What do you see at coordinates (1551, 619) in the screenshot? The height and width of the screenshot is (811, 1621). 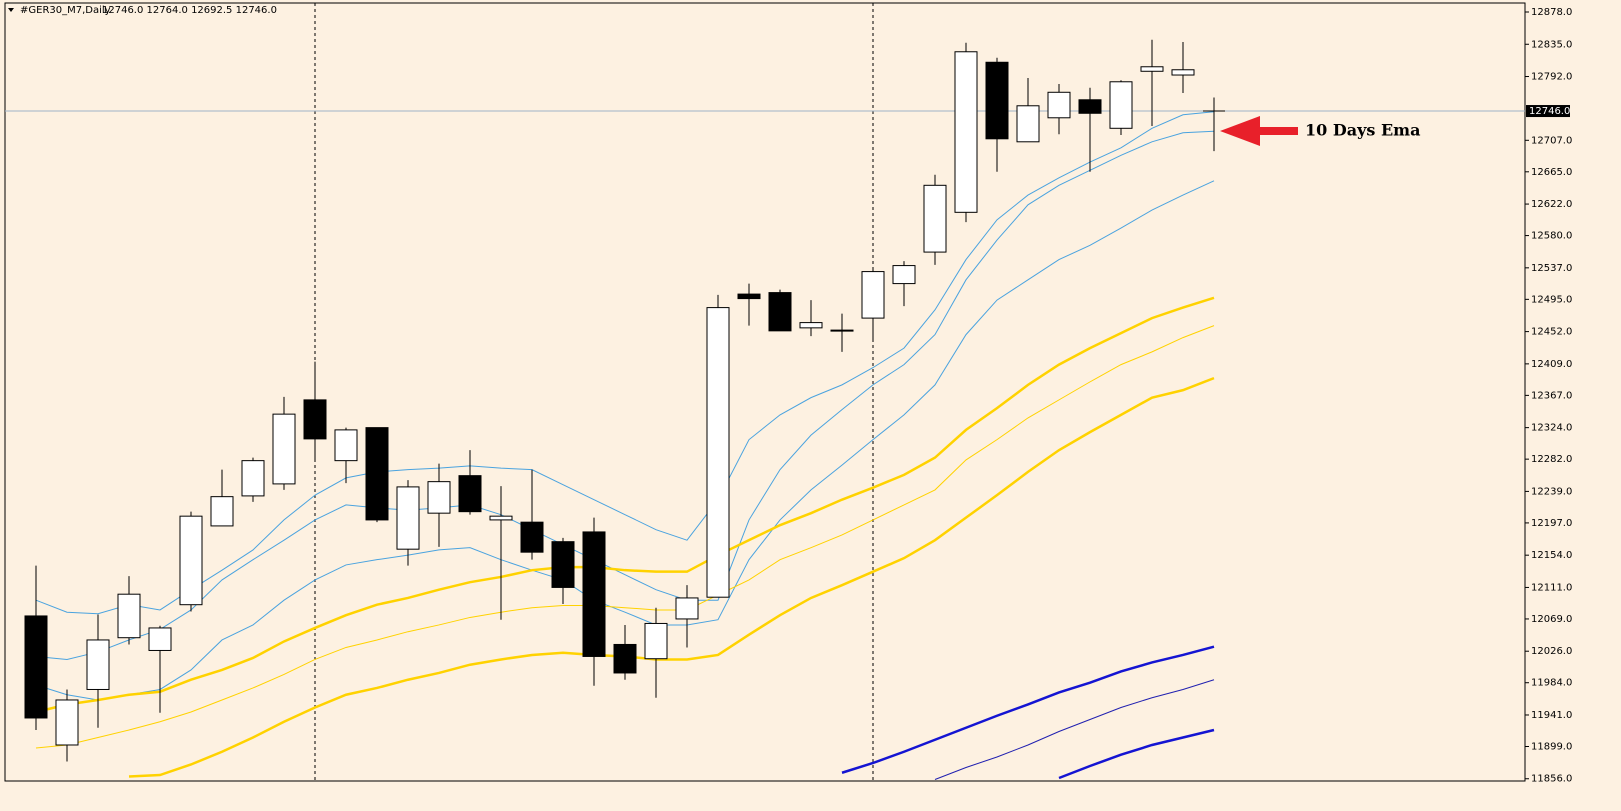 I see `y-tick-label: 12069.0` at bounding box center [1551, 619].